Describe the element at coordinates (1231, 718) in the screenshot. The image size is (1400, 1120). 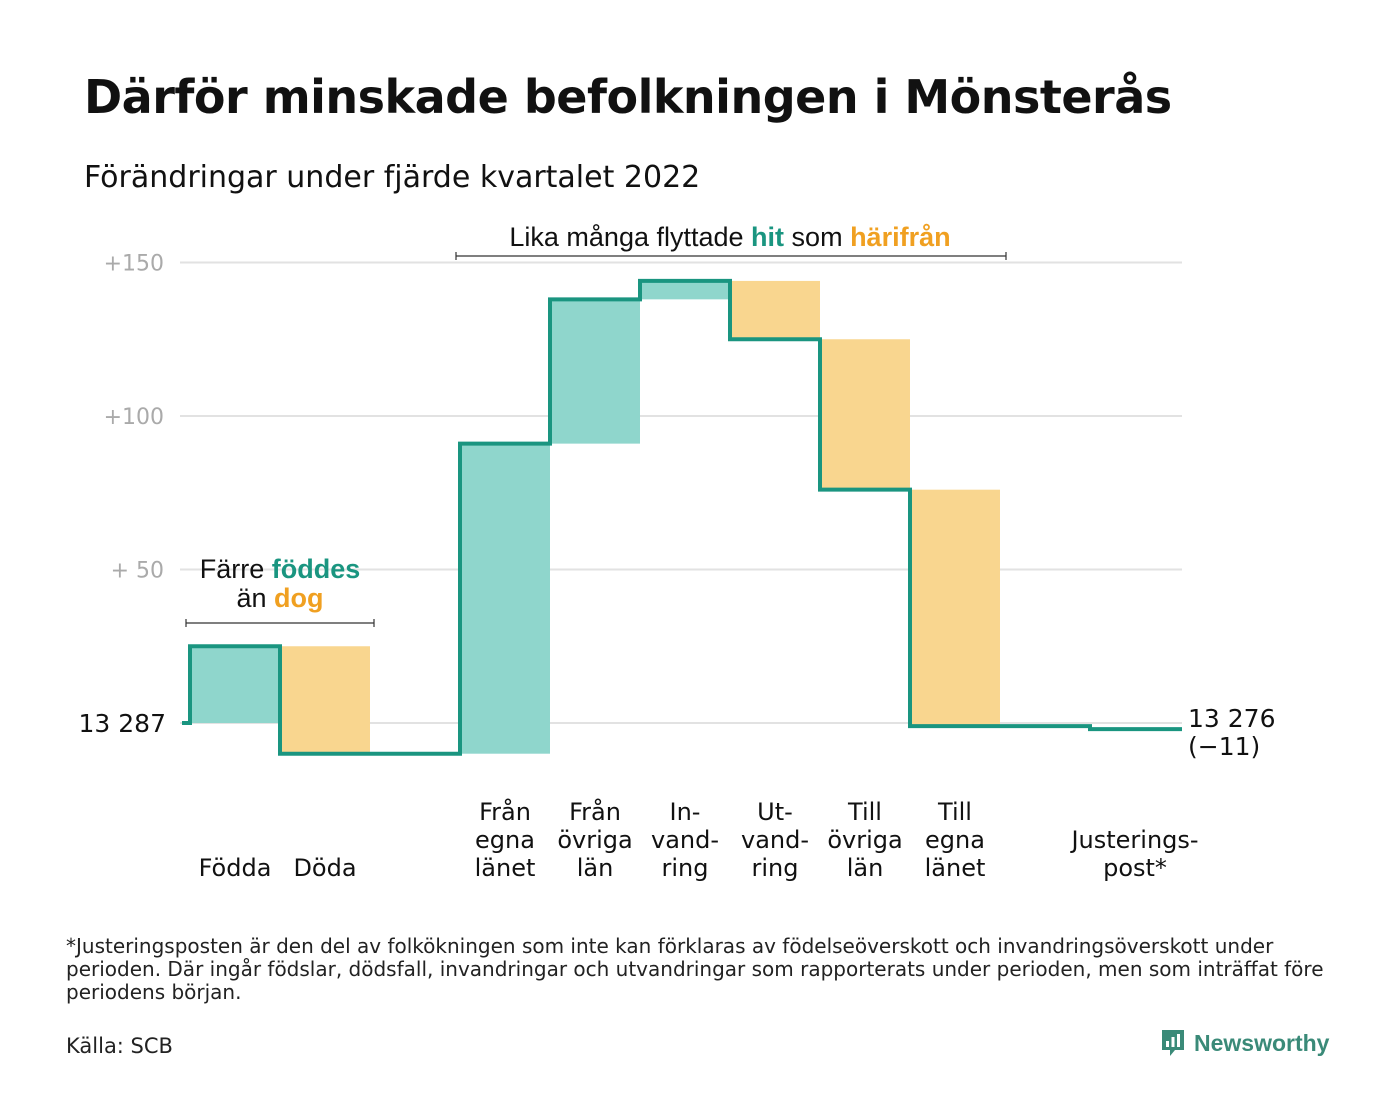
I see `end-value-label: 13 276` at that location.